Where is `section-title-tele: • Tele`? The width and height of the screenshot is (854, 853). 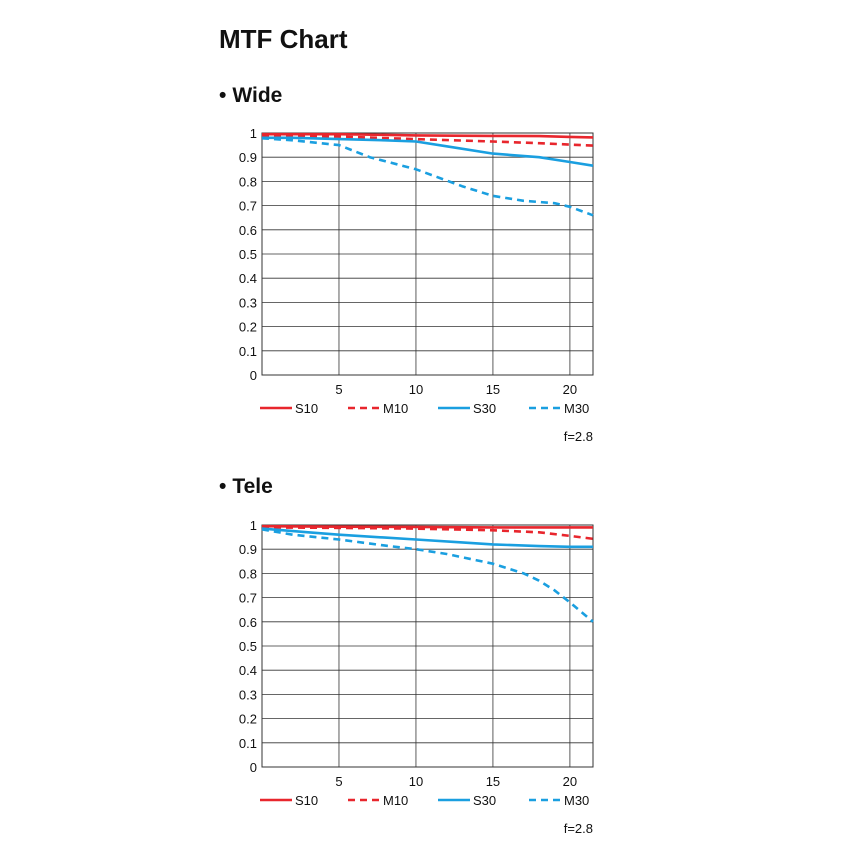
section-title-tele: • Tele is located at coordinates (246, 487).